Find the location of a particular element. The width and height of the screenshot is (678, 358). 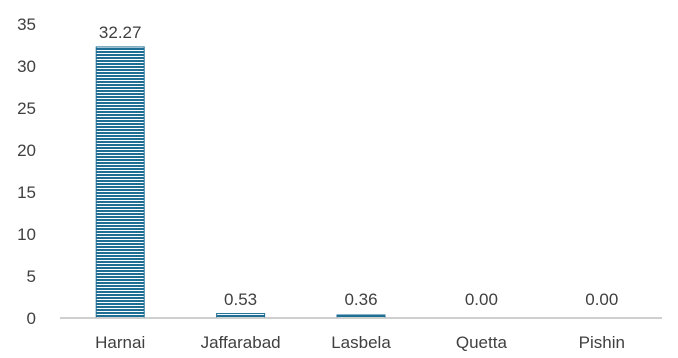

data-label-quetta: 0.00 is located at coordinates (481, 299).